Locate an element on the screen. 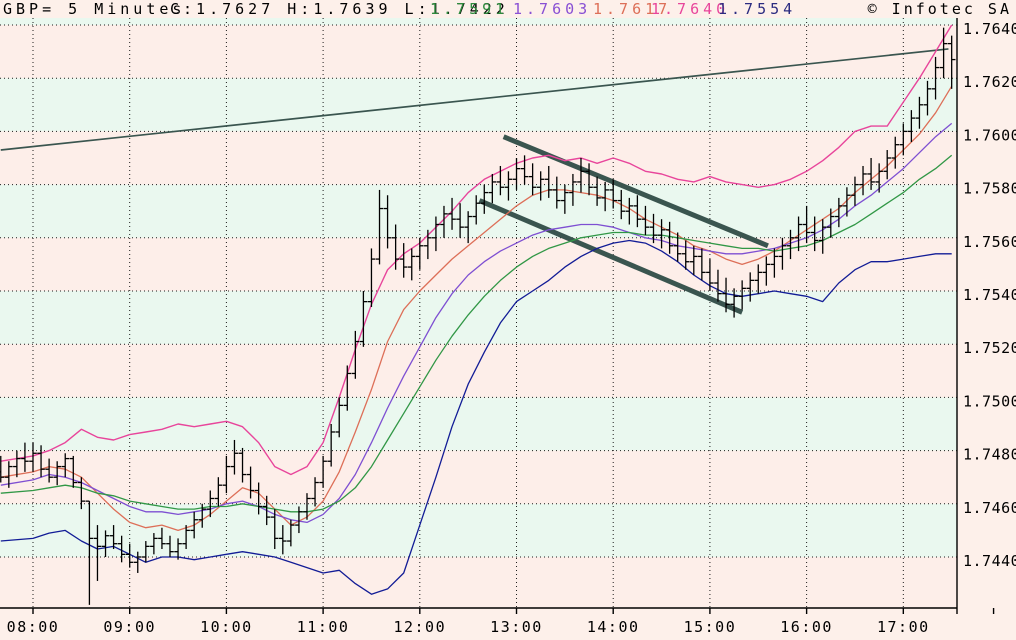  price-axis-label: 1.7480 is located at coordinates (989, 455).